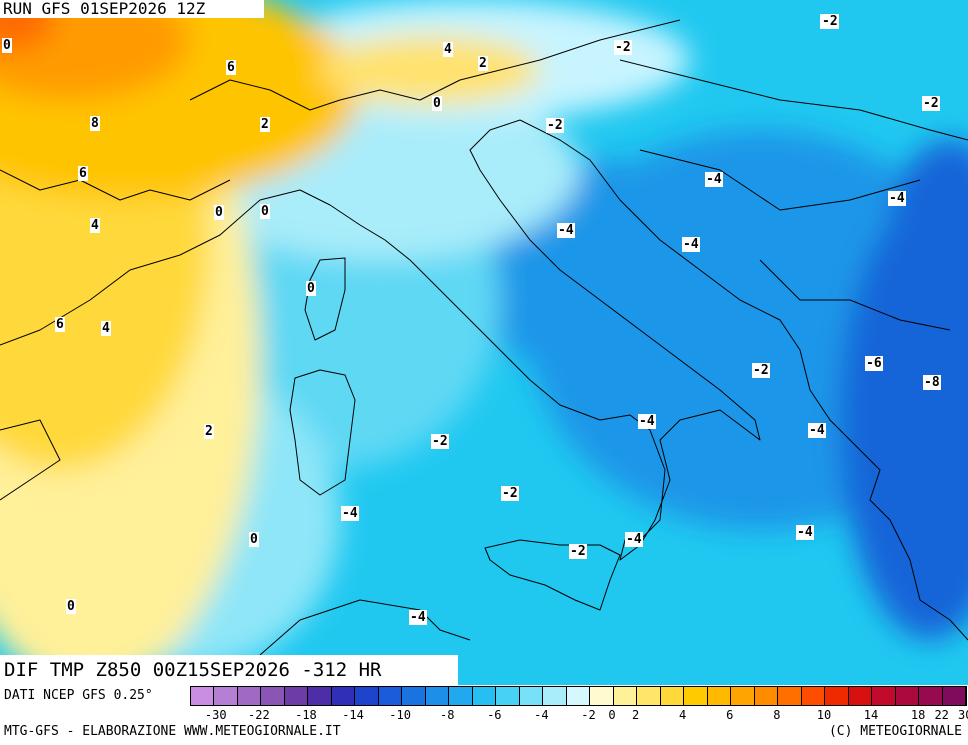 The width and height of the screenshot is (968, 745). I want to click on coastline-sardinia, so click(322, 432).